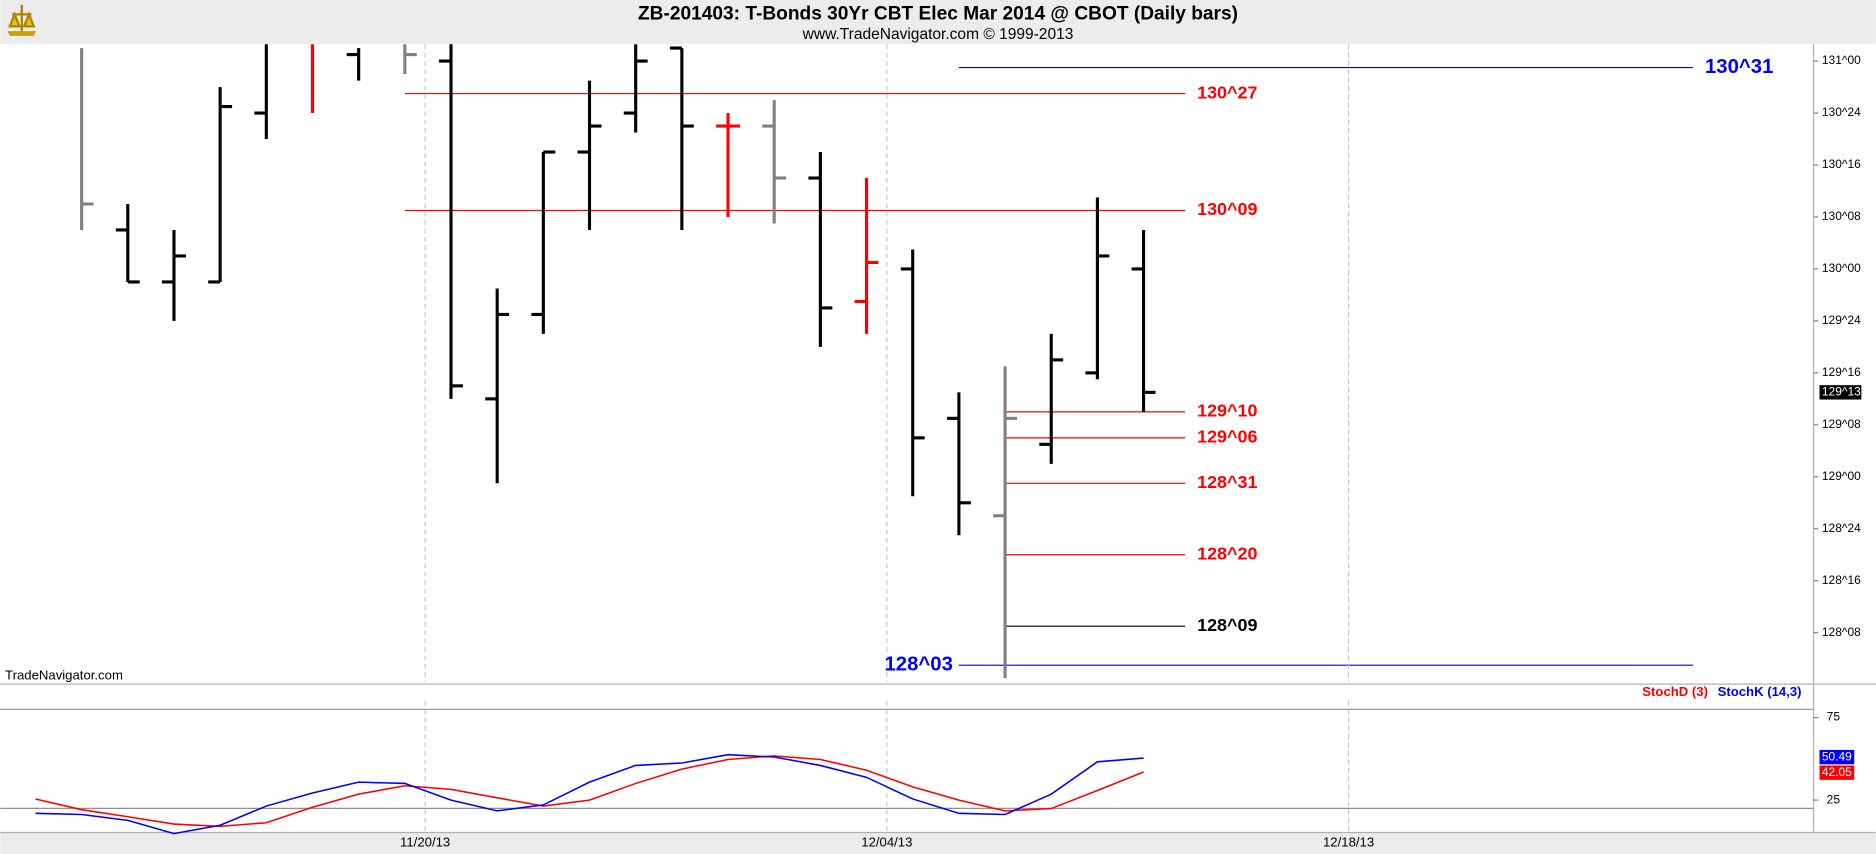 This screenshot has height=854, width=1876. I want to click on y-tick-label: 129^08, so click(1841, 424).